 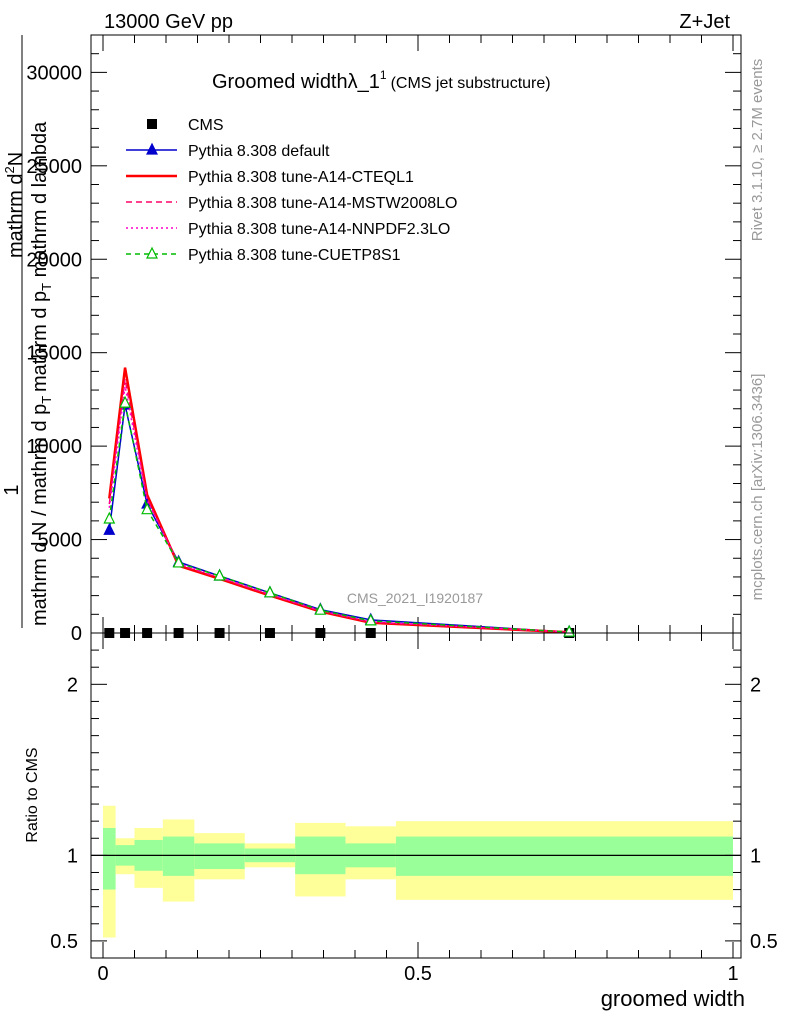 What do you see at coordinates (319, 229) in the screenshot?
I see `legend-label: Pythia 8.308 tune-A14-NNPDF2.3LO` at bounding box center [319, 229].